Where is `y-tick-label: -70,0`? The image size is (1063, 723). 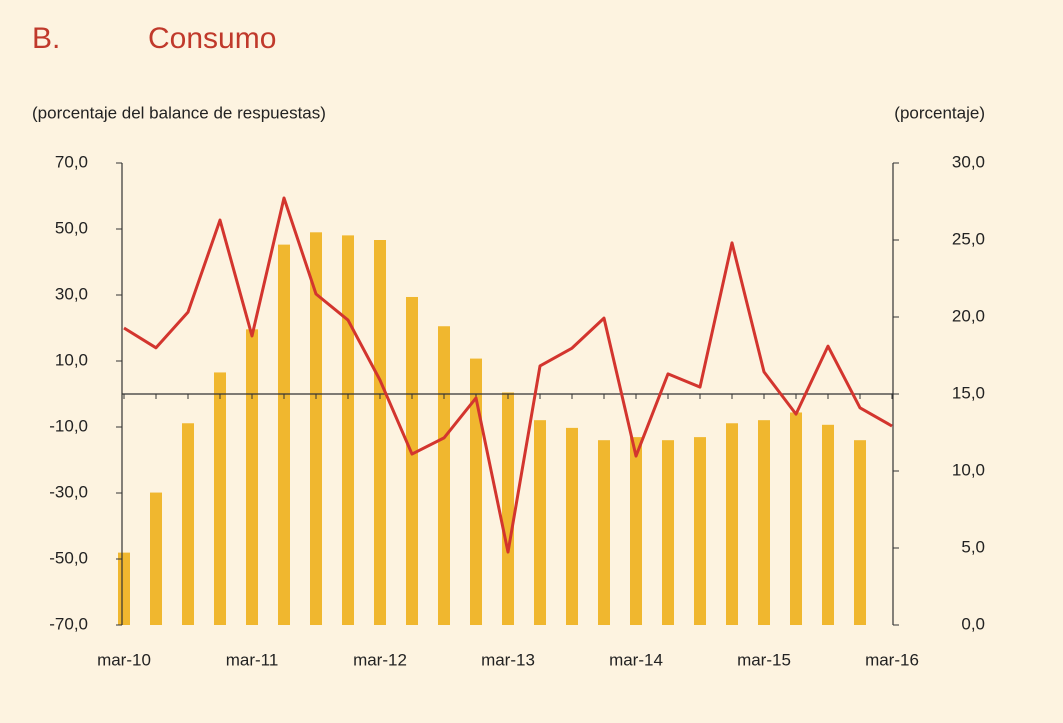 y-tick-label: -70,0 is located at coordinates (68, 623).